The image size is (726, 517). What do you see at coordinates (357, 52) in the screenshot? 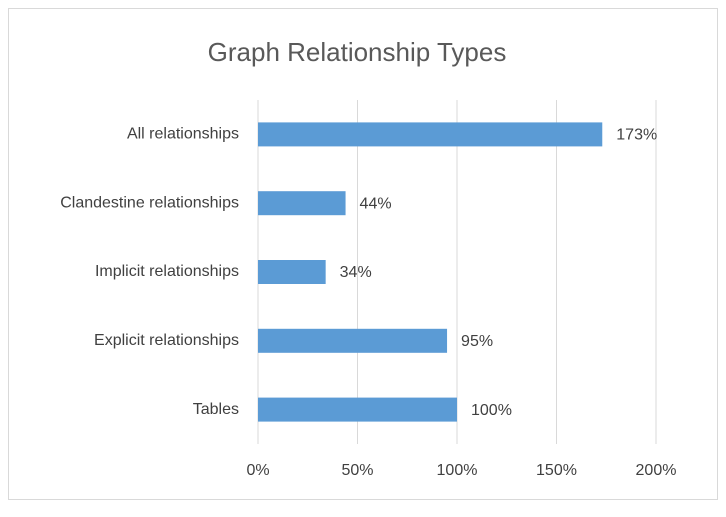
I see `chart-title: Graph Relationship Types` at bounding box center [357, 52].